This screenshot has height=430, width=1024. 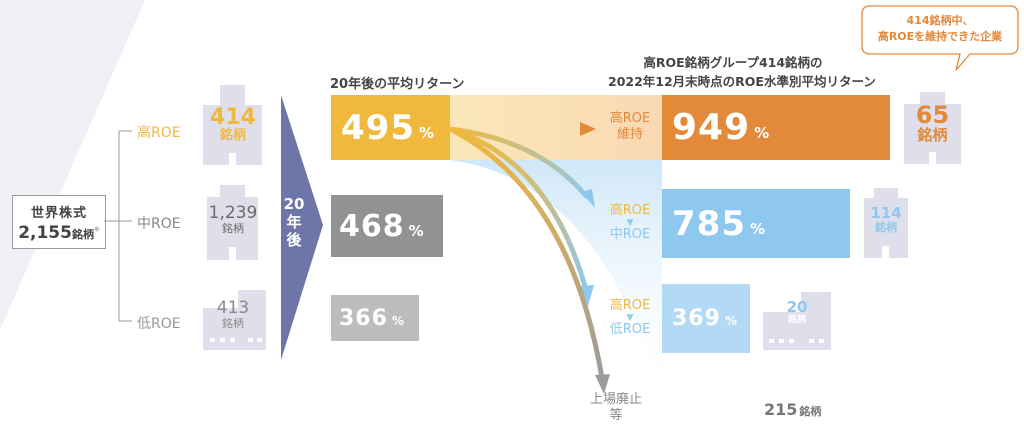 What do you see at coordinates (233, 323) in the screenshot?
I see `group-count-low-unit: 銘柄` at bounding box center [233, 323].